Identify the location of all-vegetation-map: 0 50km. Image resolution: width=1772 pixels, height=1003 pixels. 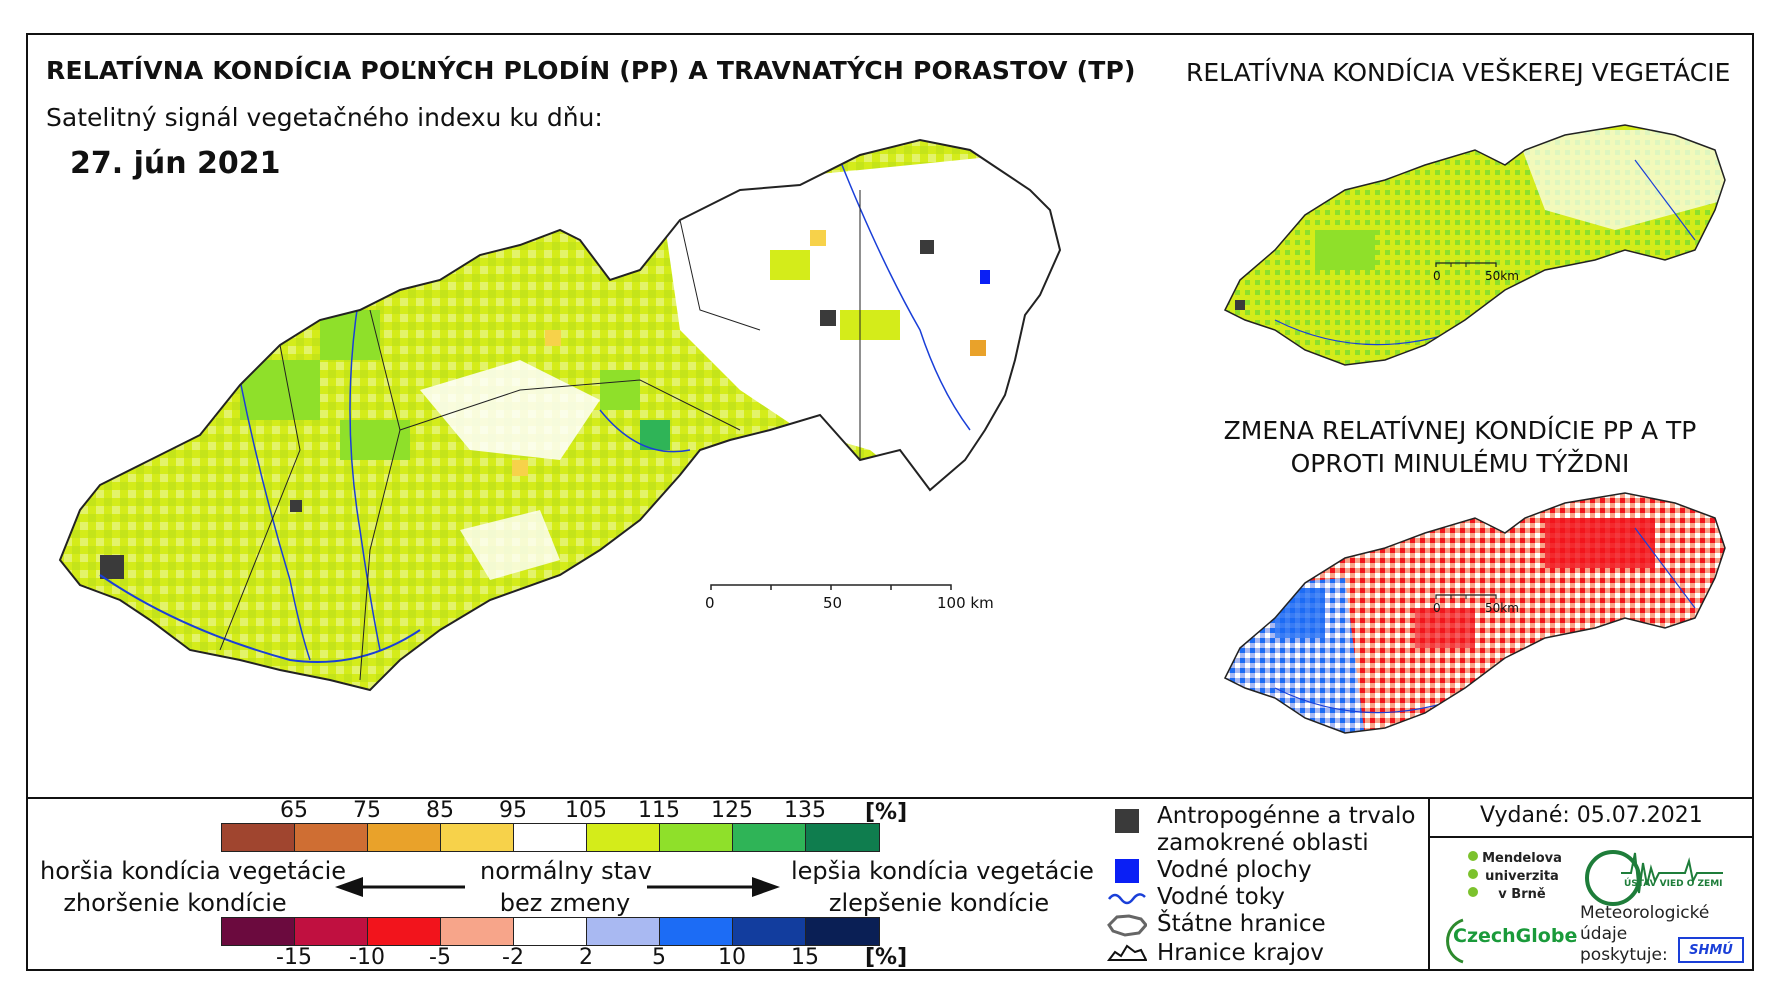
(1475, 245).